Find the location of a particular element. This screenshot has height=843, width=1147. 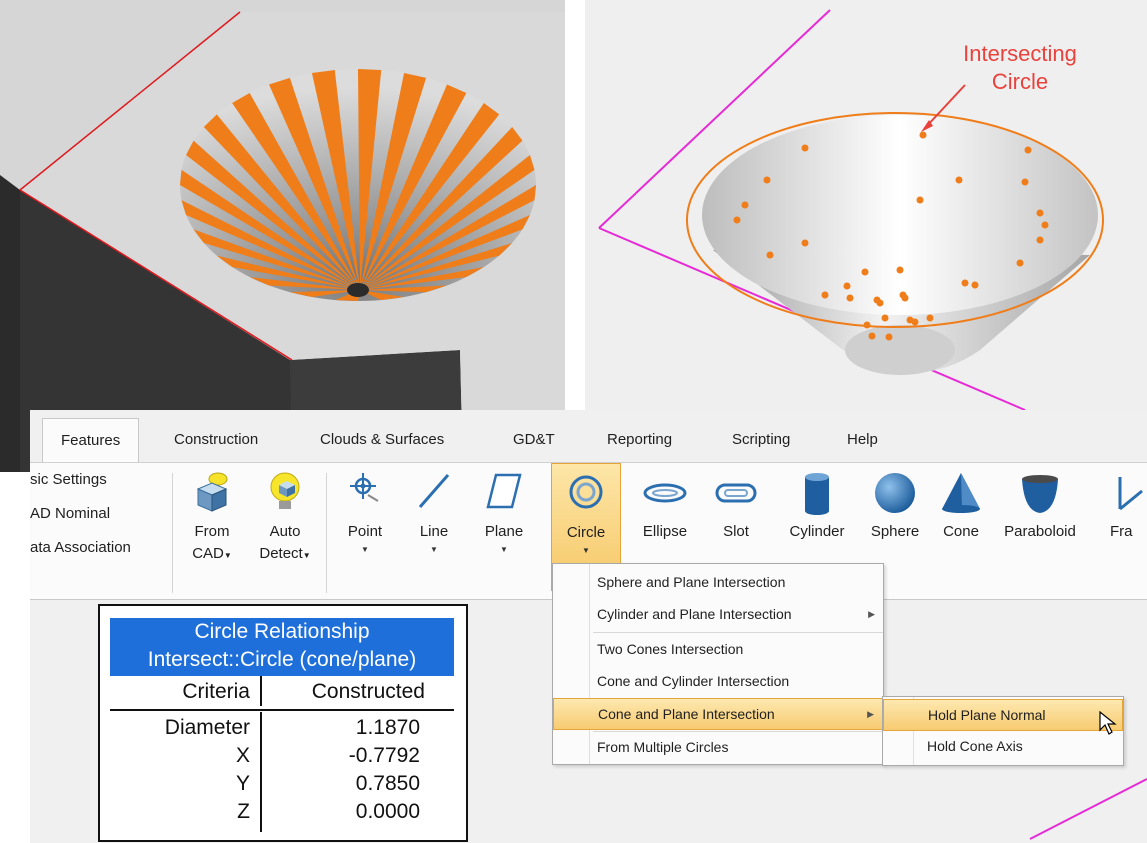

annotation-line2: Circle is located at coordinates (1020, 81).